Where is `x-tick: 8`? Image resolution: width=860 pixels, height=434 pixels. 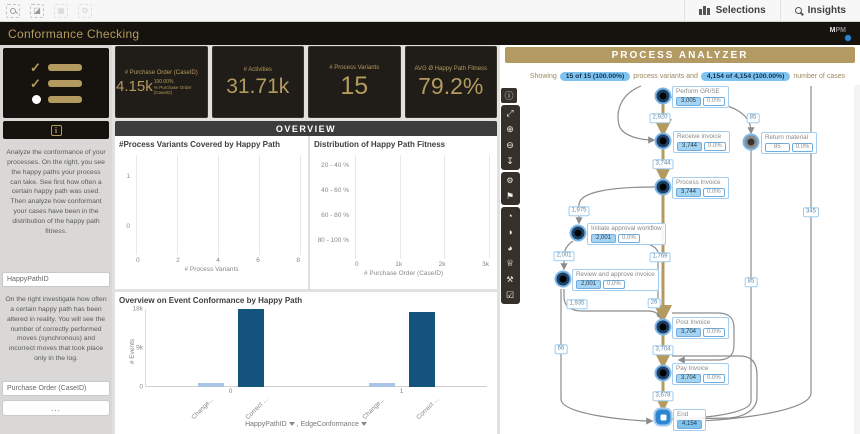 x-tick: 8 is located at coordinates (298, 260).